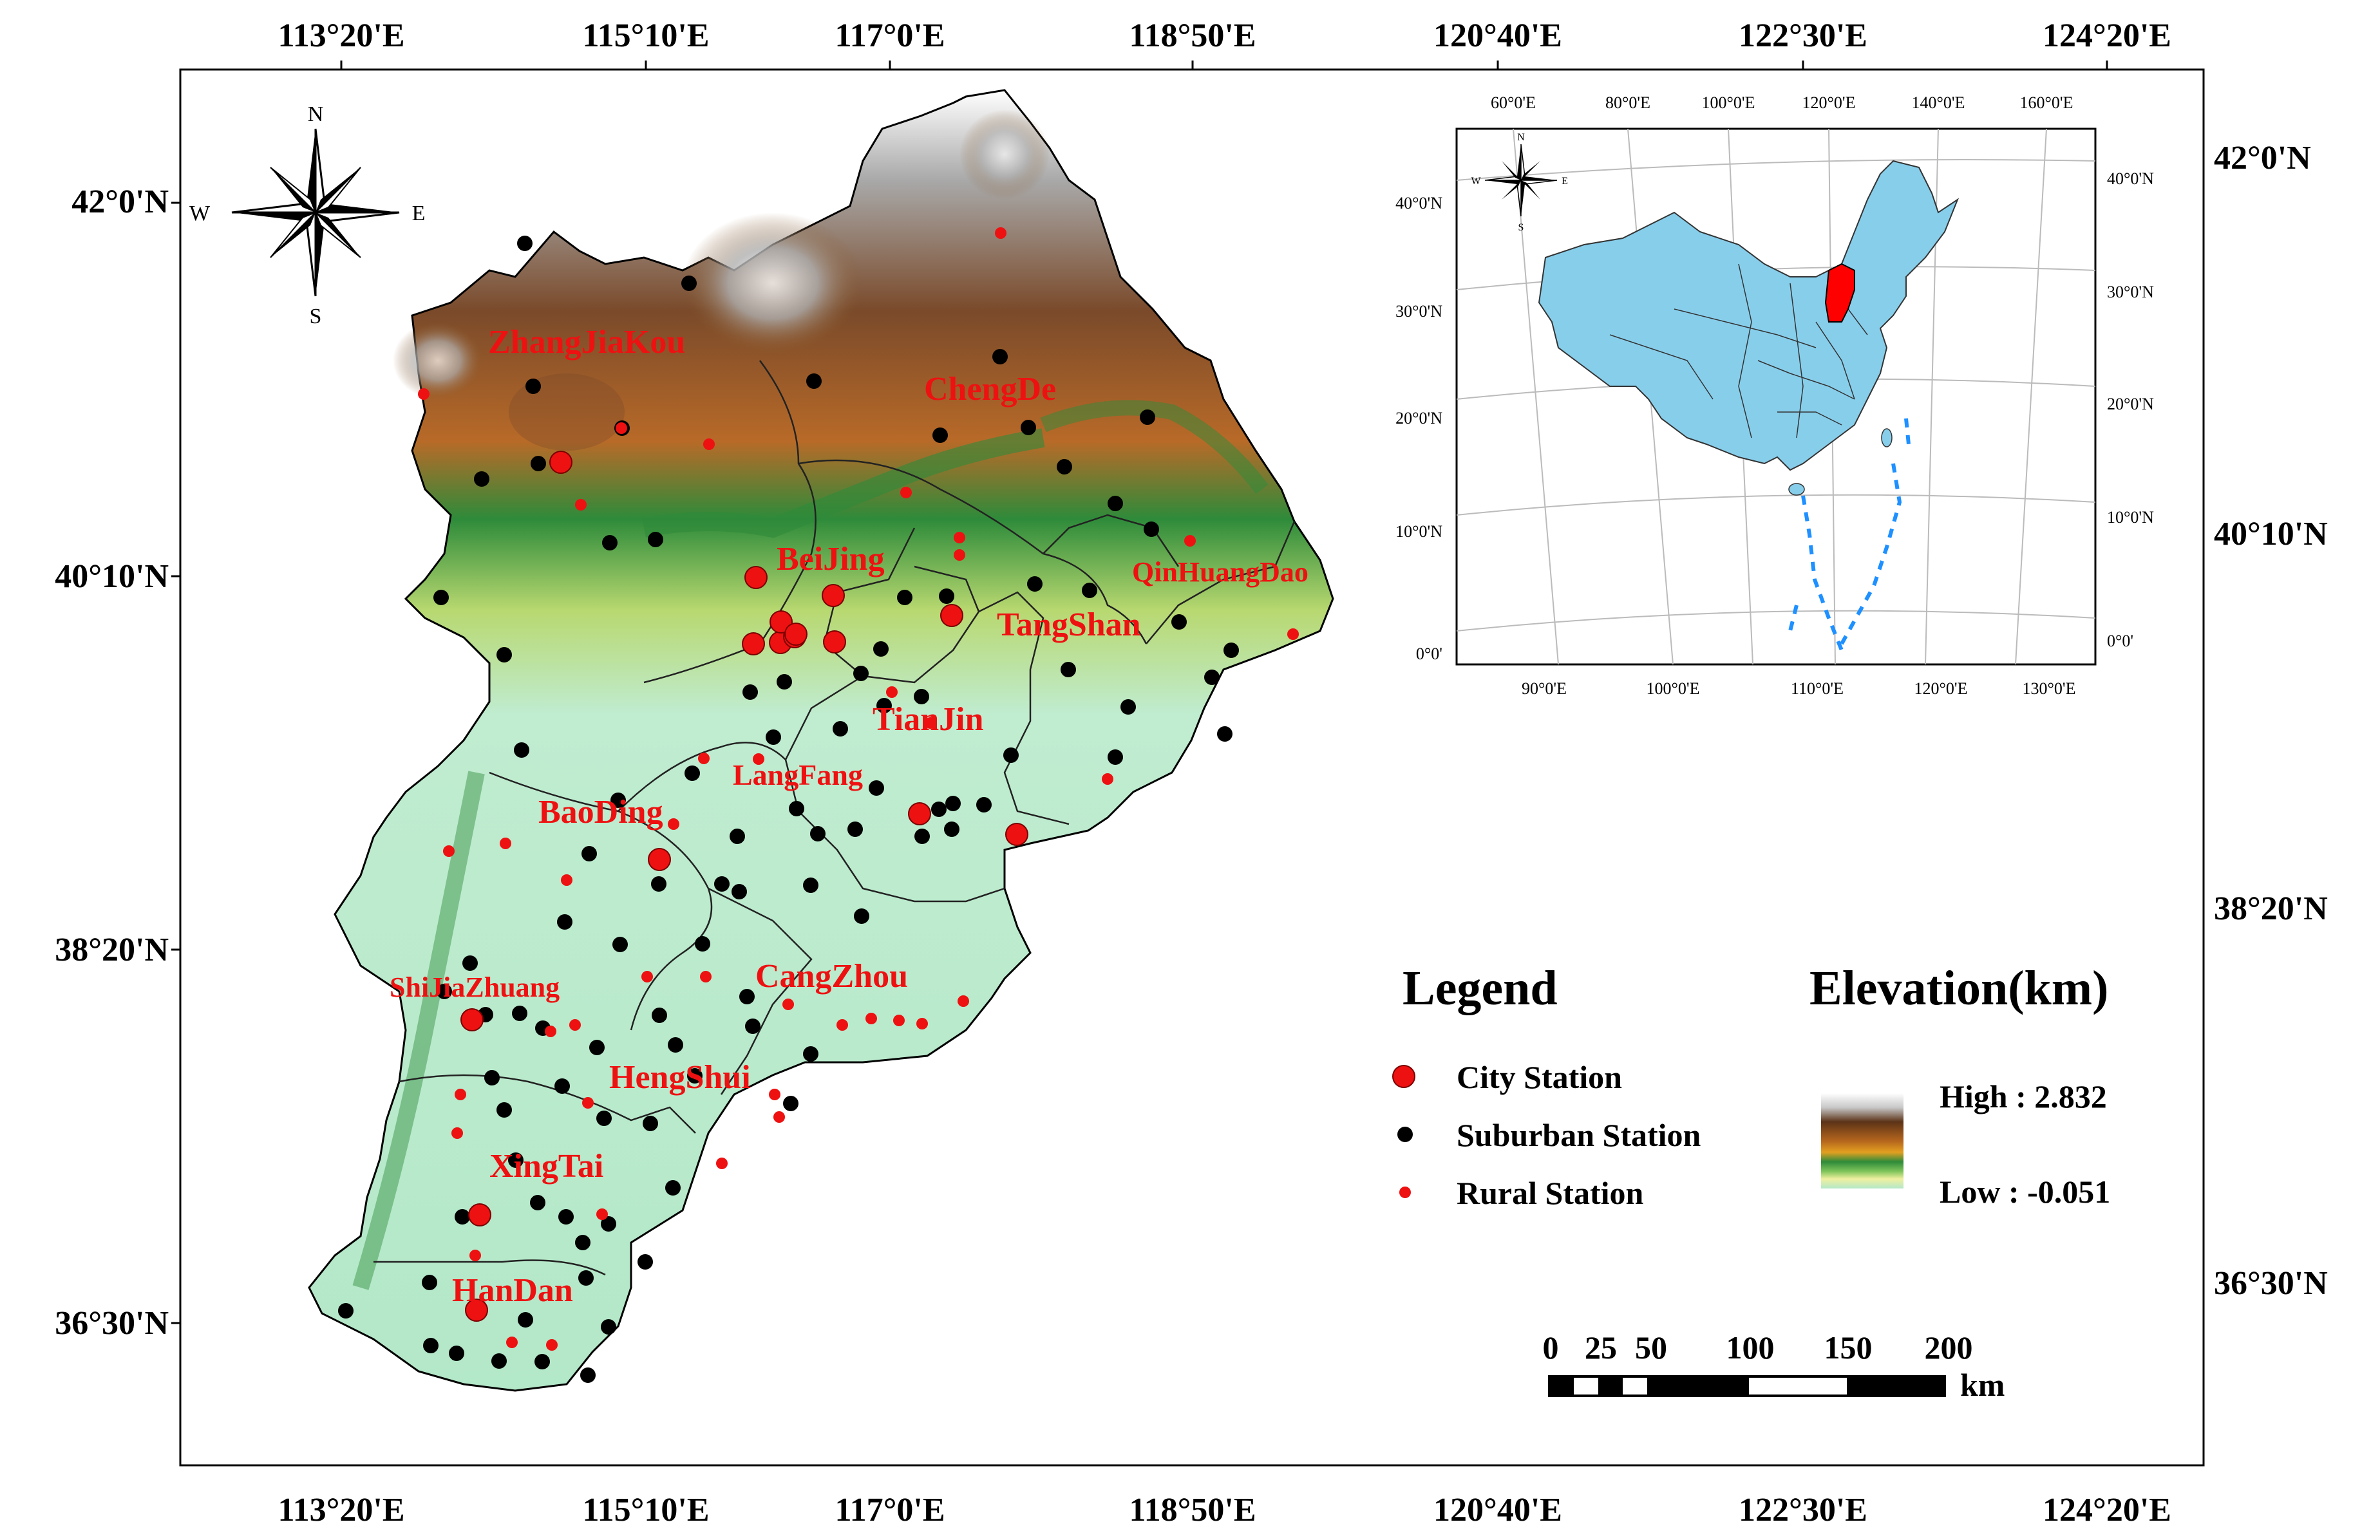 The width and height of the screenshot is (2380, 1540). What do you see at coordinates (1958, 988) in the screenshot?
I see `elevation-title: Elevation(km)` at bounding box center [1958, 988].